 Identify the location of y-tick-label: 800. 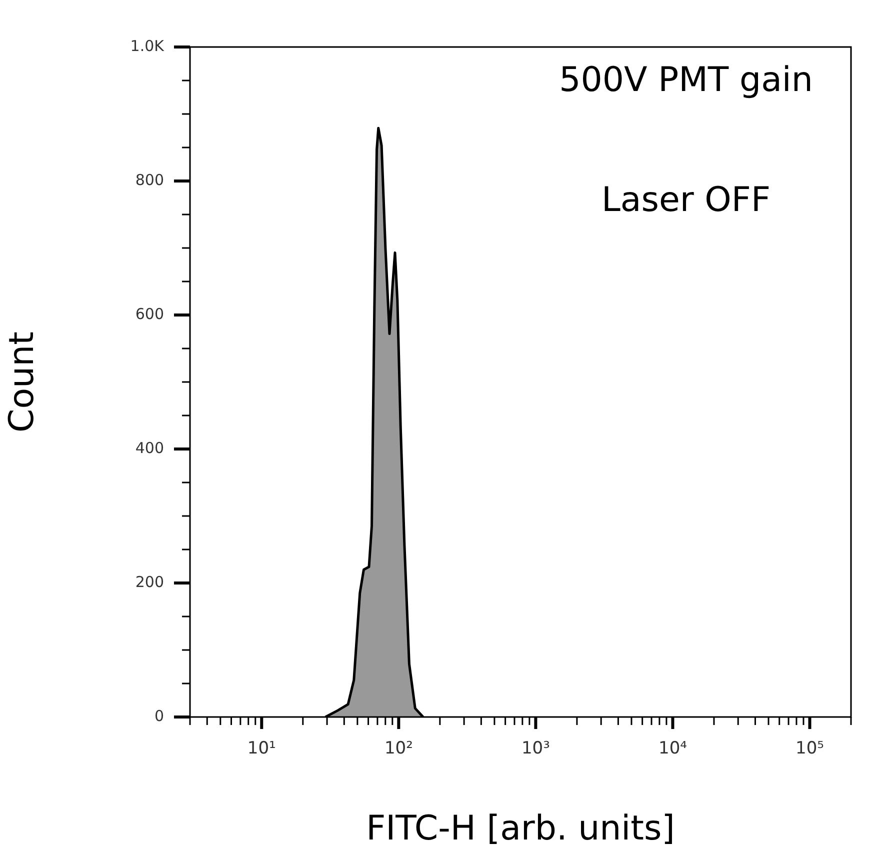
(149, 179).